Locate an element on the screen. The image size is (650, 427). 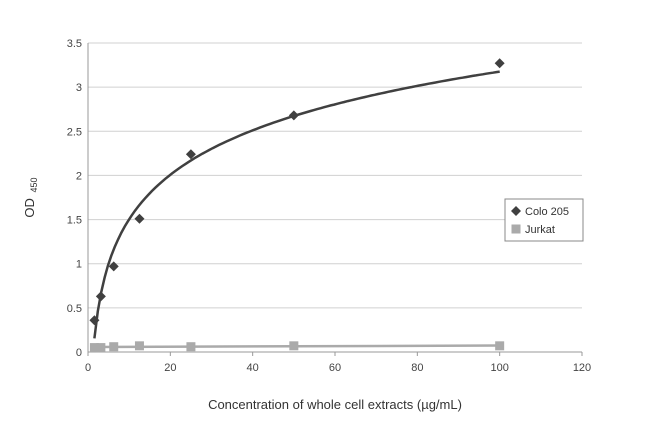
y-axis-title-subscript: 450 is located at coordinates (34, 184).